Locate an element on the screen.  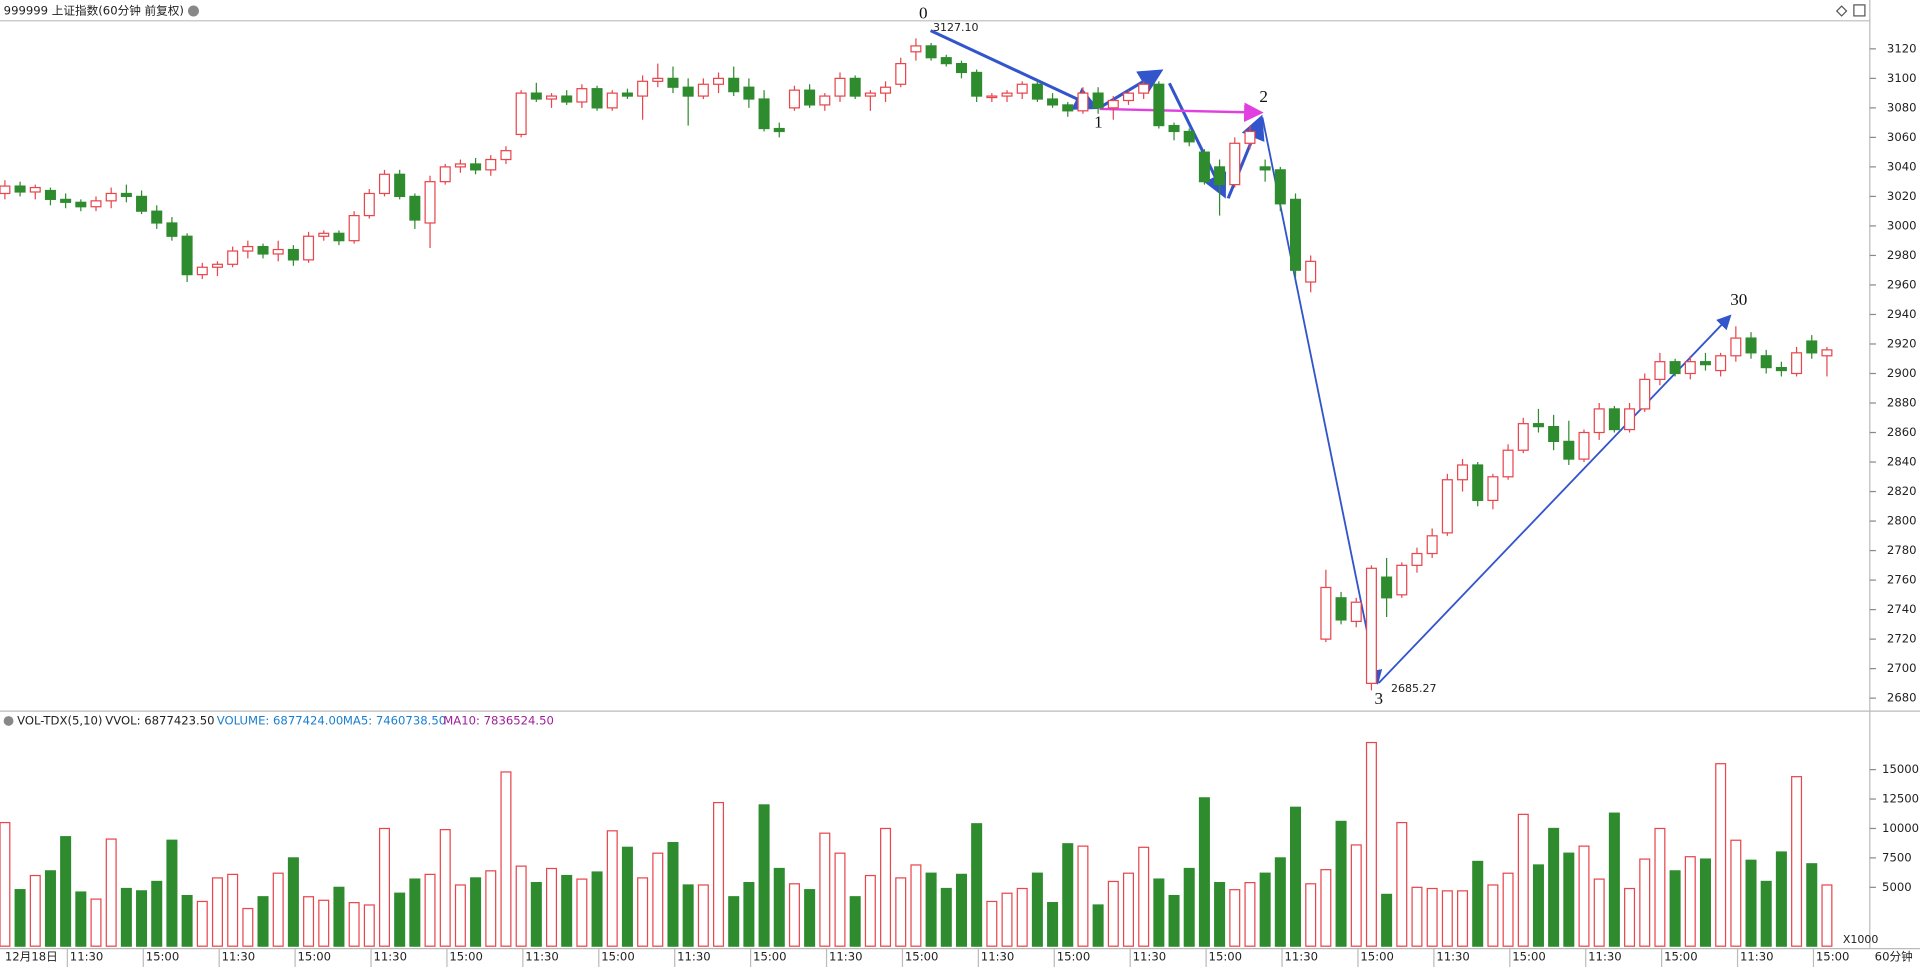
y-tick-label: 2880 is located at coordinates (1902, 403).